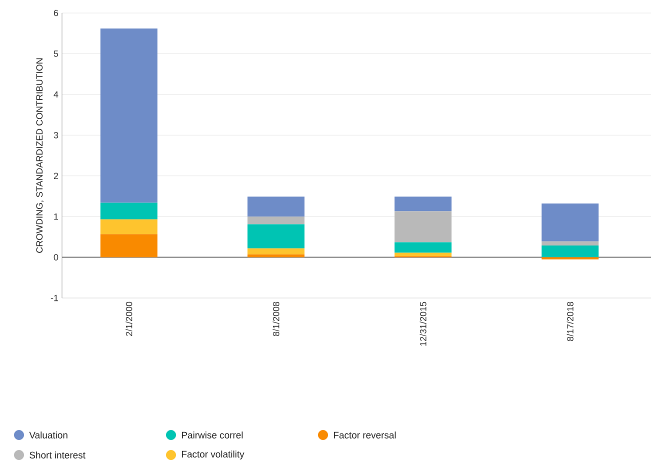 The width and height of the screenshot is (651, 466). What do you see at coordinates (56, 94) in the screenshot?
I see `y-tick-label: 4` at bounding box center [56, 94].